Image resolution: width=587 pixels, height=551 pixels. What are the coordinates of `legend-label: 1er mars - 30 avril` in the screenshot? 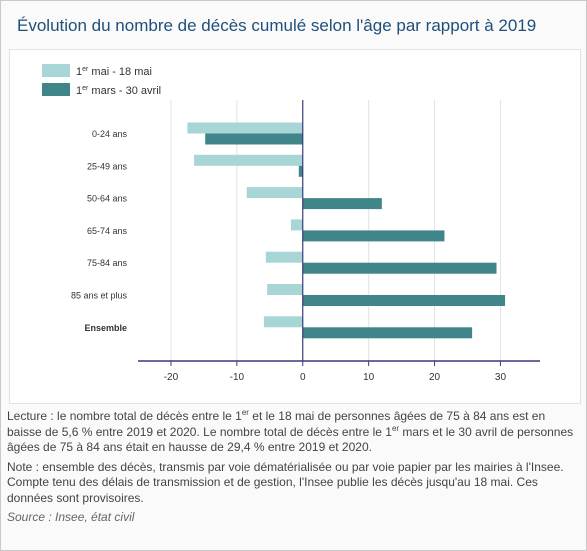 It's located at (118, 91).